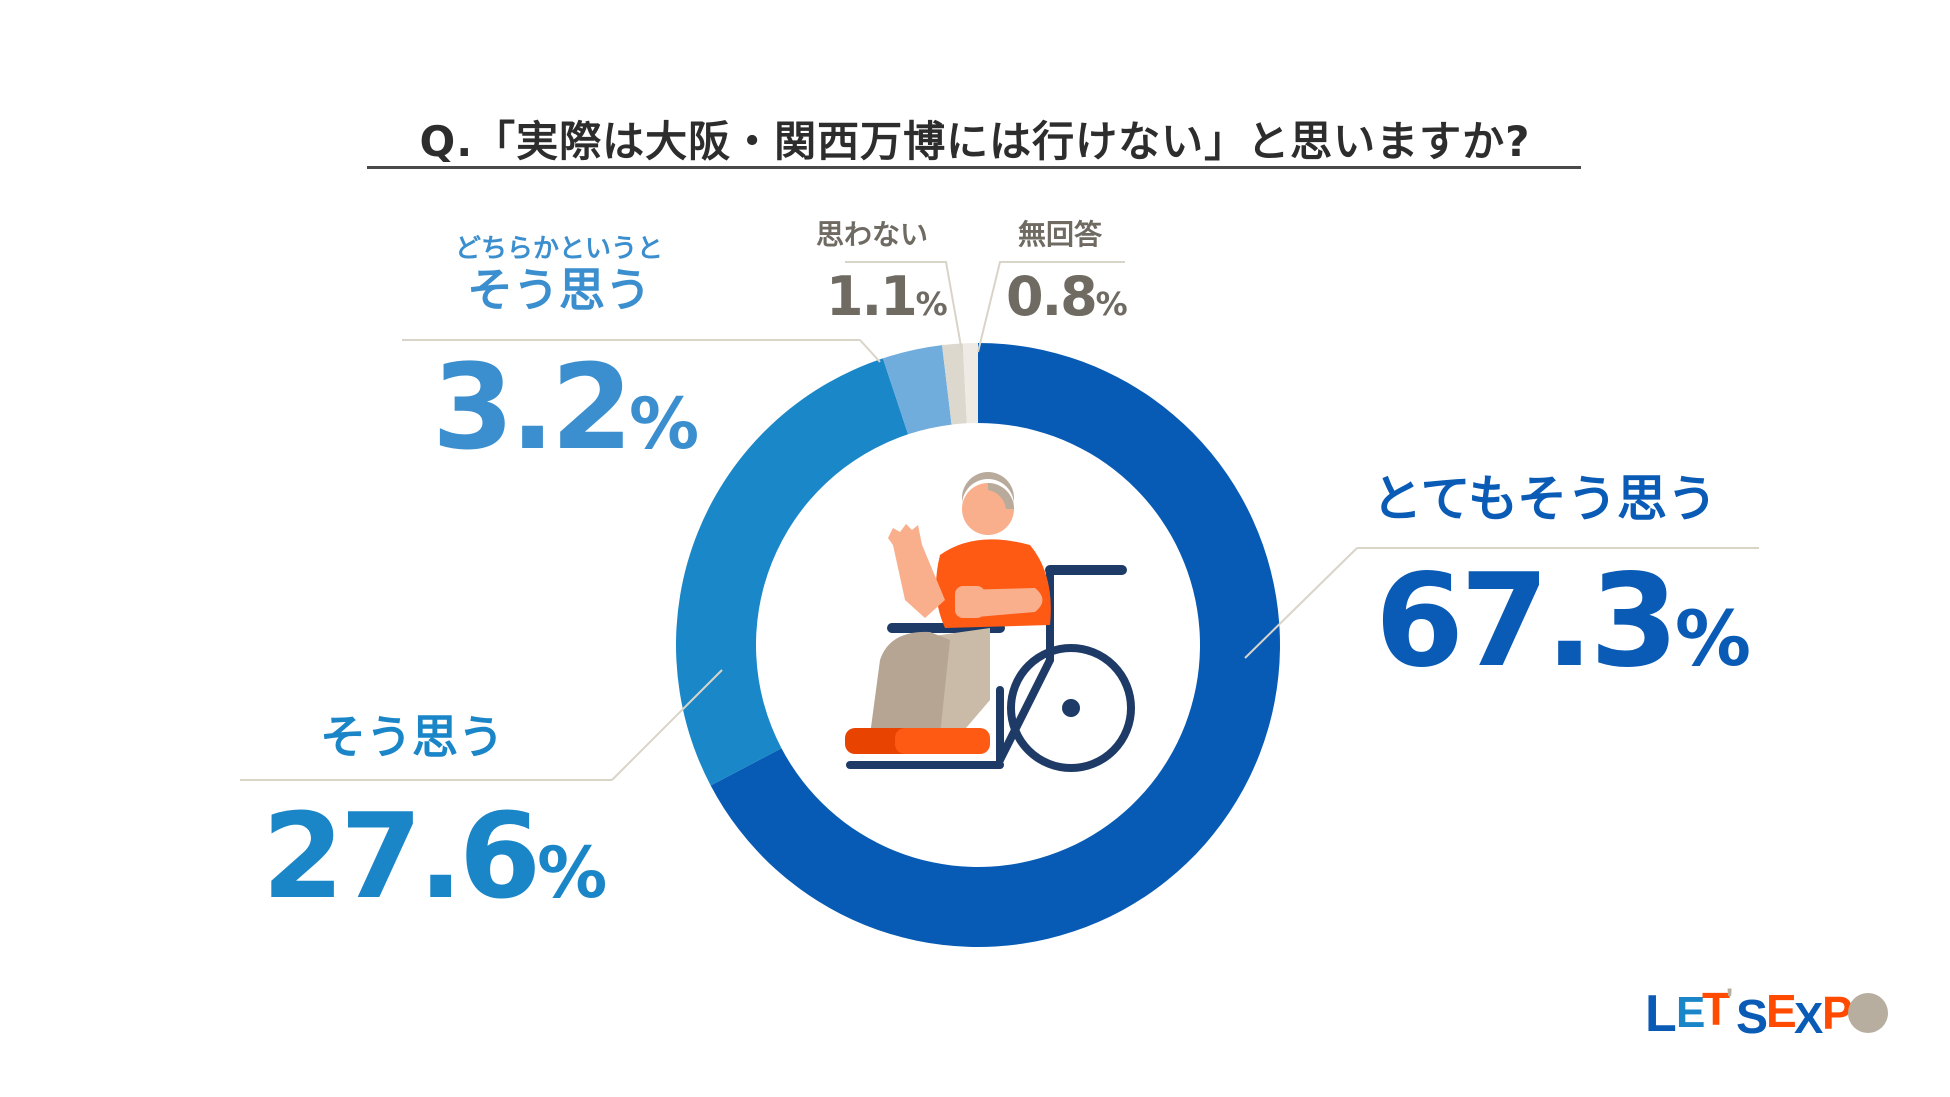 The height and width of the screenshot is (1097, 1950). What do you see at coordinates (1712, 638) in the screenshot?
I see `value-very-unit: %` at bounding box center [1712, 638].